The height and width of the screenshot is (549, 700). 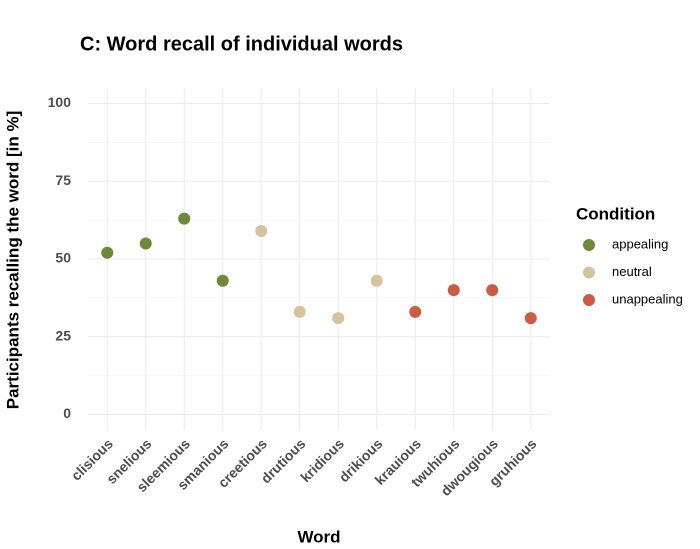 What do you see at coordinates (640, 243) in the screenshot?
I see `legend-label: appealing` at bounding box center [640, 243].